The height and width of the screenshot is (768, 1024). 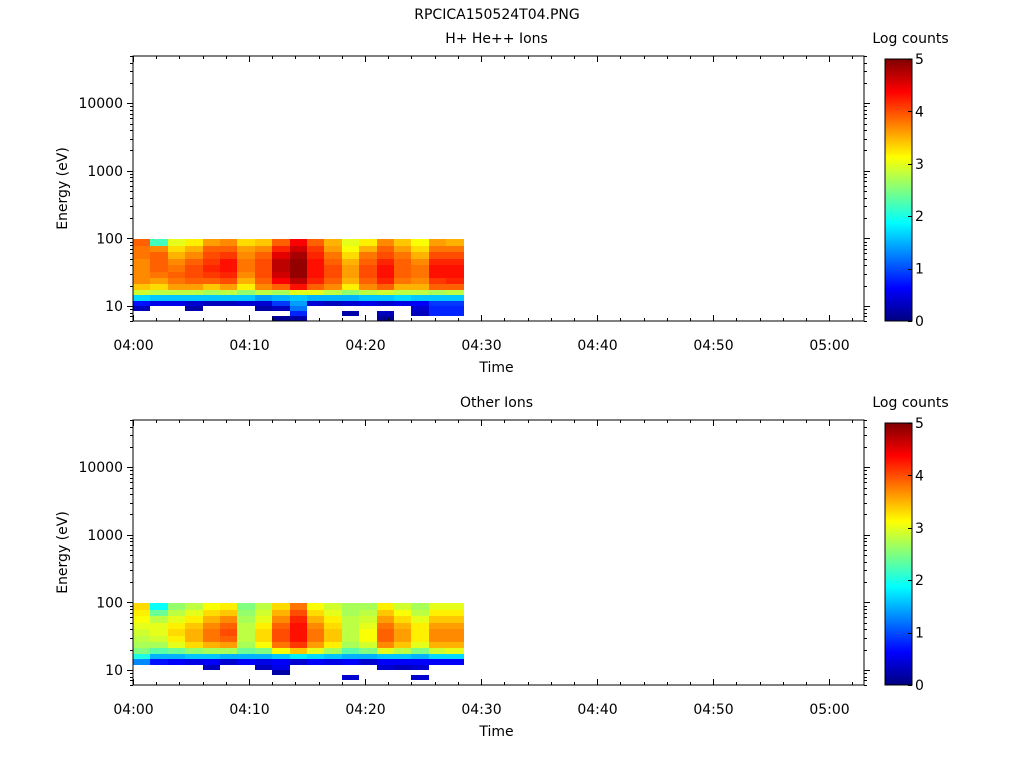 I want to click on x-tick-label: 04:50, so click(x=713, y=346).